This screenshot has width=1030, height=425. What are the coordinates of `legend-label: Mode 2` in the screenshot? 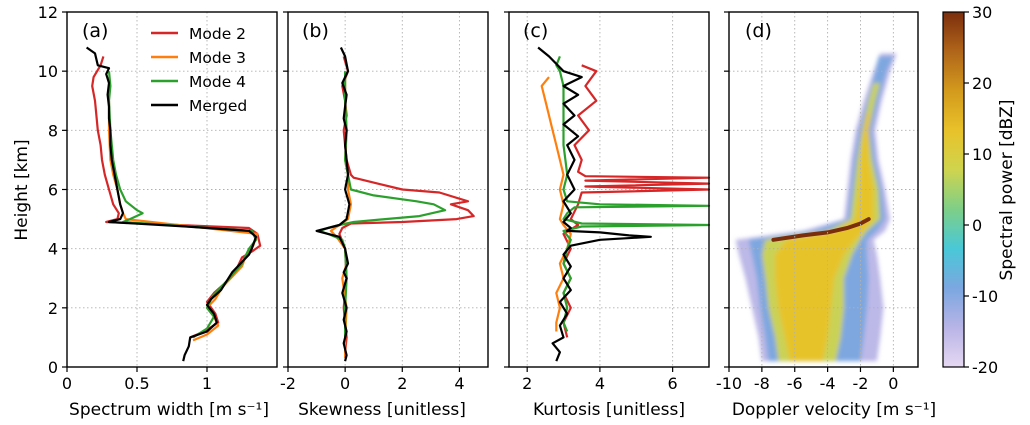 It's located at (217, 34).